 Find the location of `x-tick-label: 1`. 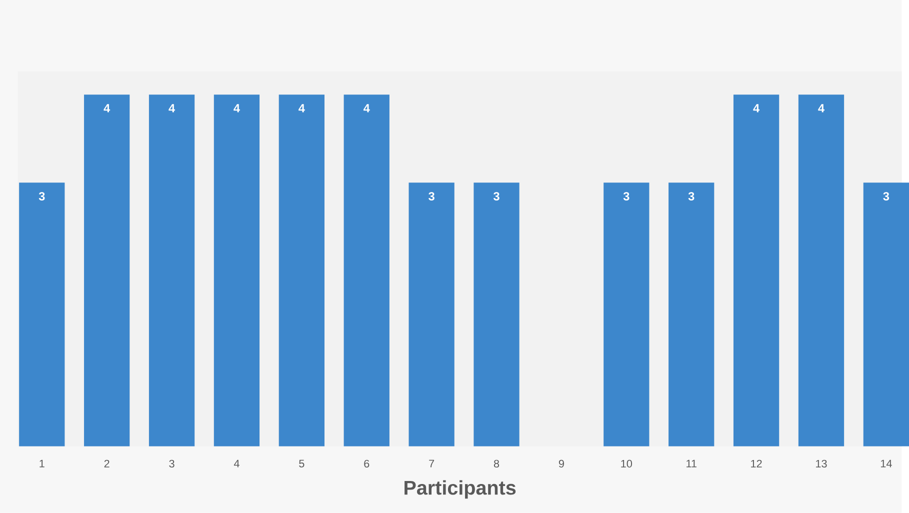

x-tick-label: 1 is located at coordinates (42, 464).